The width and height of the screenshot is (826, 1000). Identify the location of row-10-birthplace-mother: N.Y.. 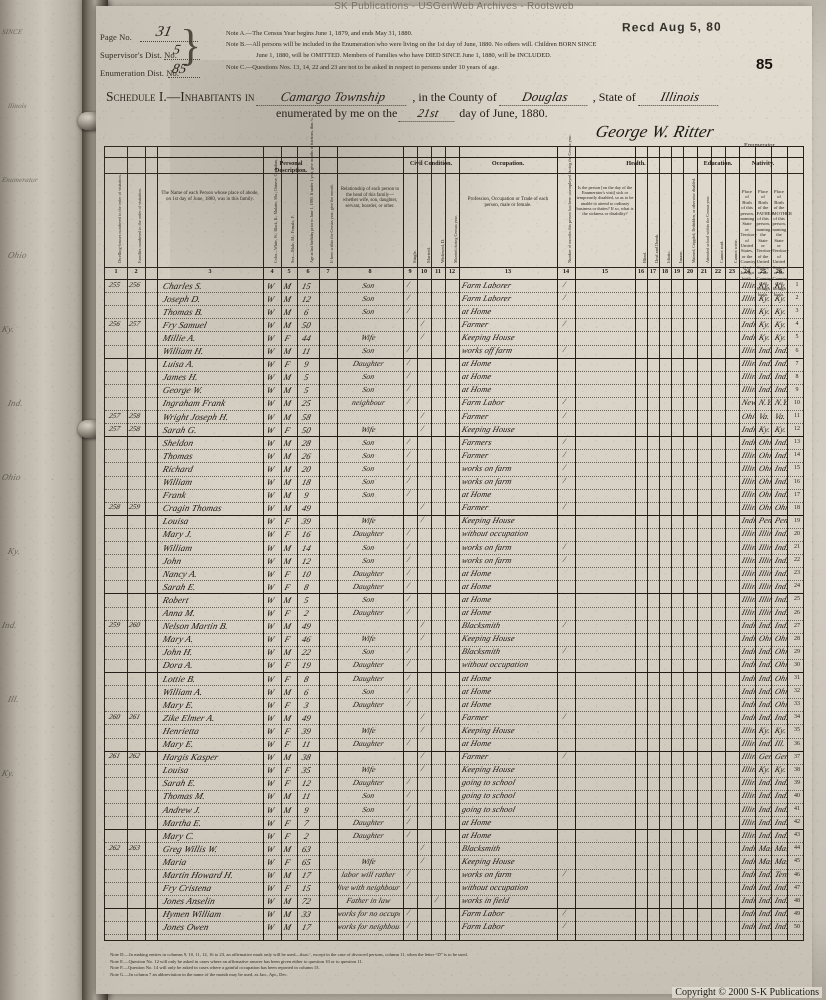
(781, 403).